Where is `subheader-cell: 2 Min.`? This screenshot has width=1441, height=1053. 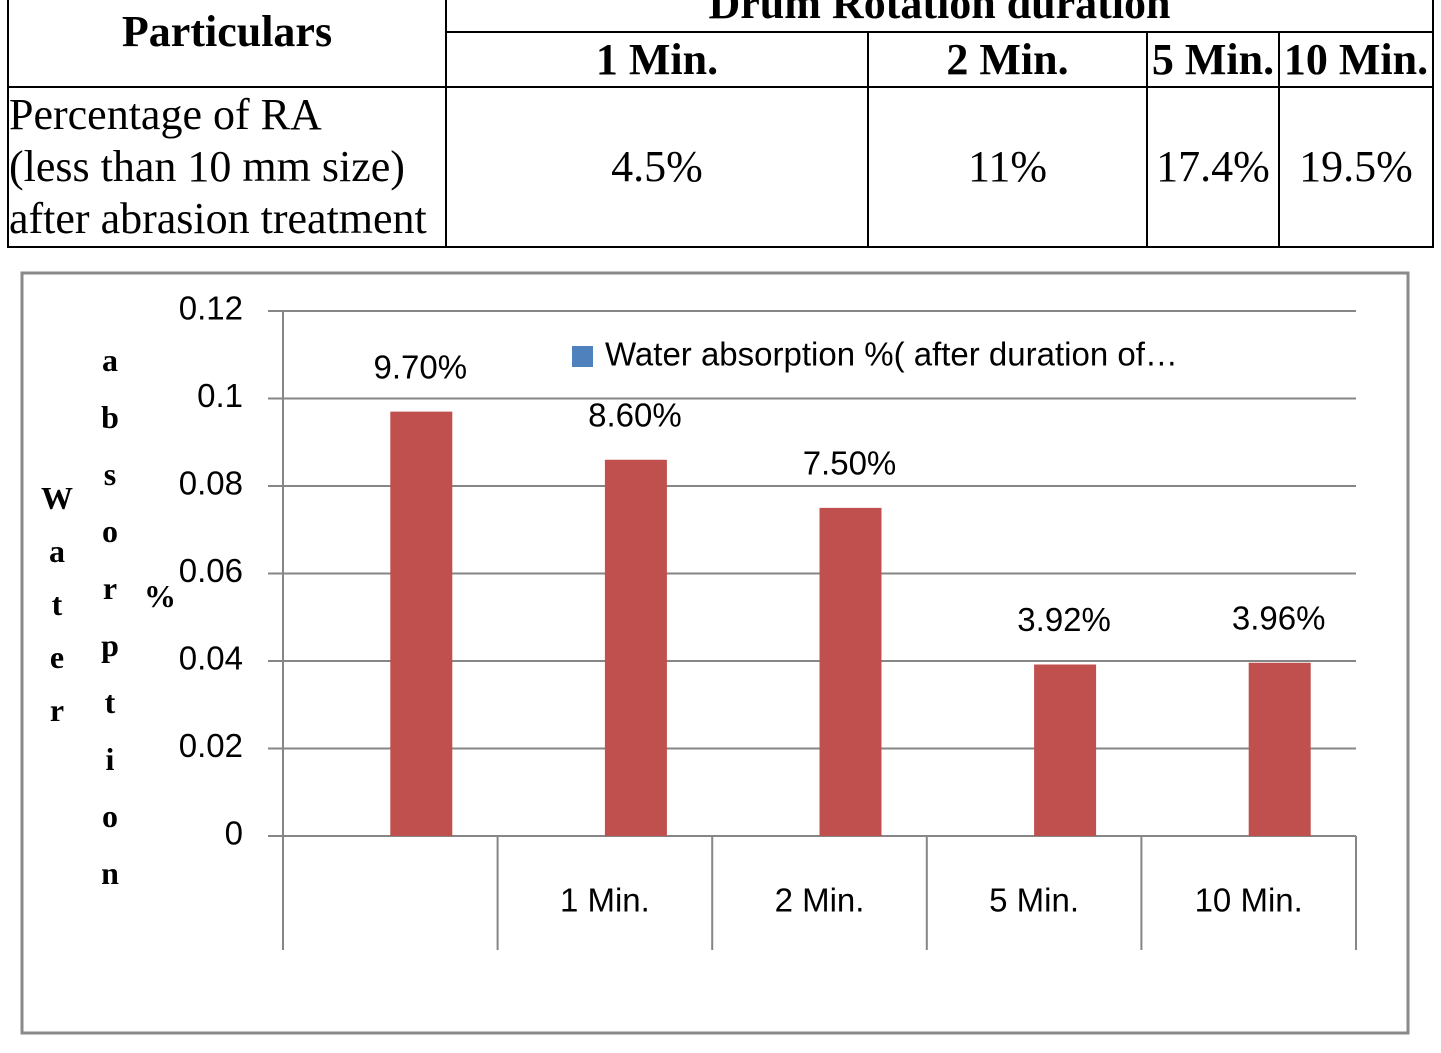 subheader-cell: 2 Min. is located at coordinates (1007, 59).